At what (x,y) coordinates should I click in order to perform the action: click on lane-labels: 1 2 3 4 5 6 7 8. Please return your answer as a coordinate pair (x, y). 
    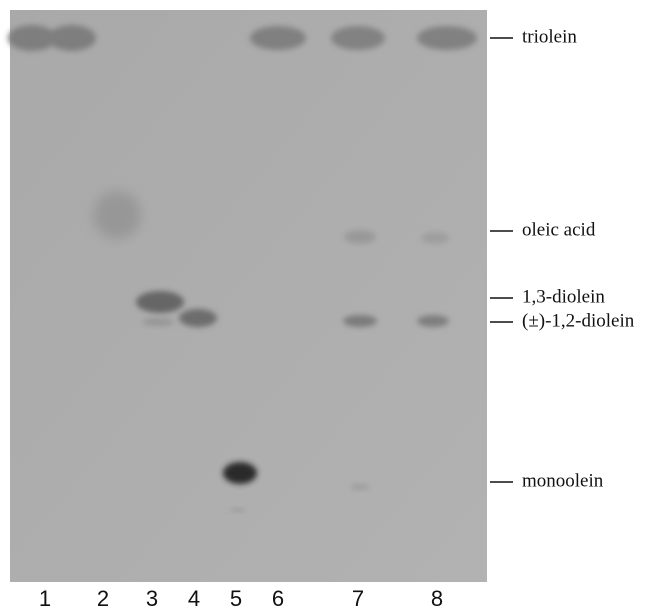
    Looking at the image, I should click on (241, 598).